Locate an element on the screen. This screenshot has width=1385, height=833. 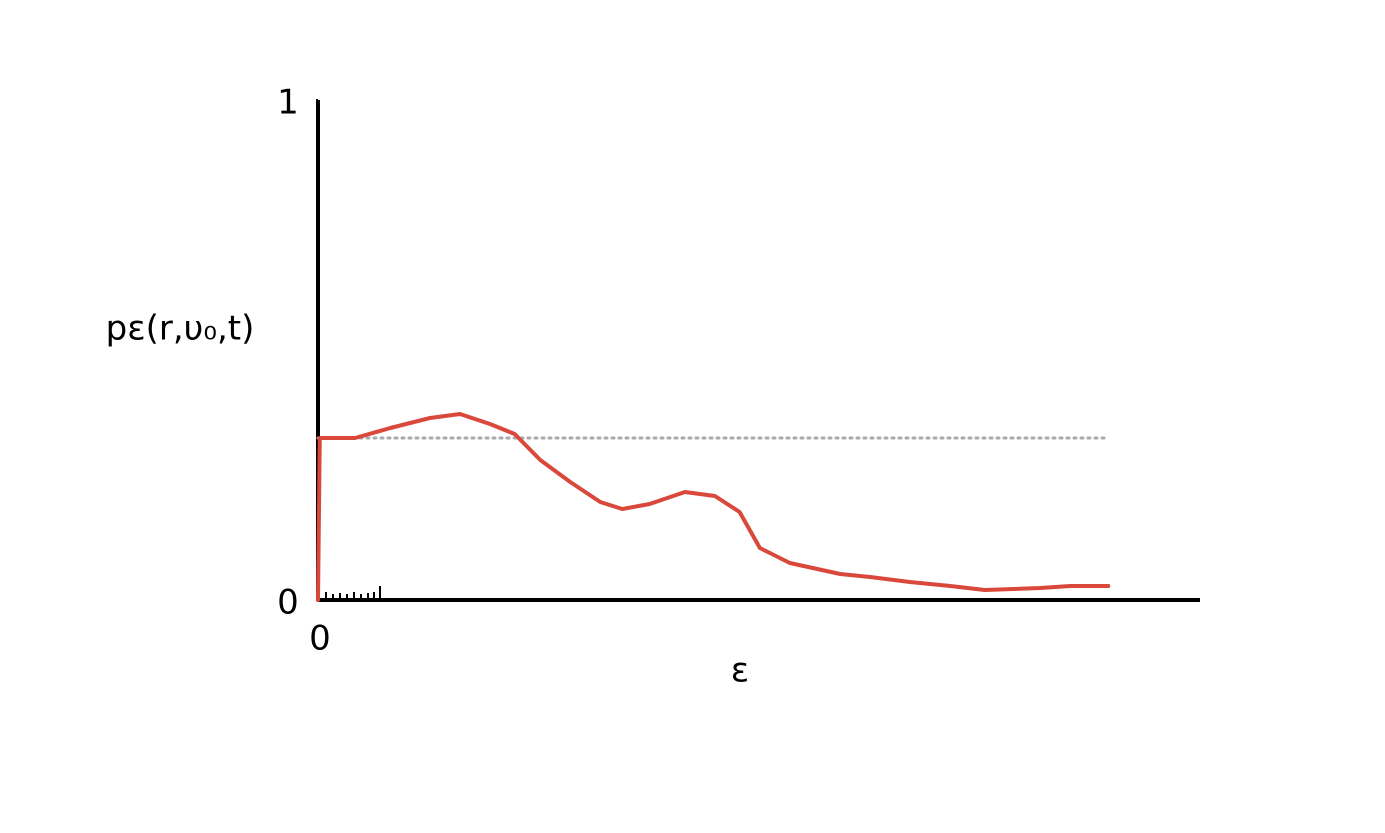
data-line is located at coordinates (713, 507).